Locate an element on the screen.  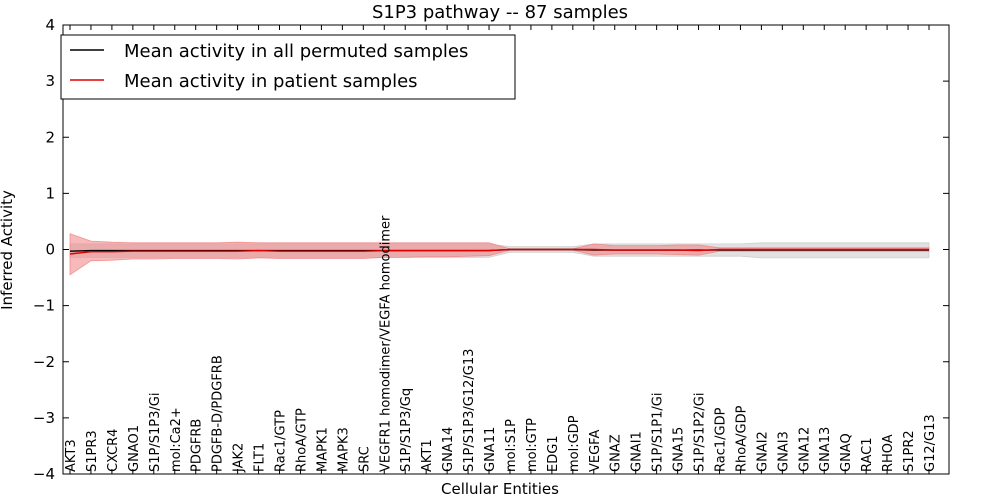
x-tick-label: S1P/S1P3/G12/G13 is located at coordinates (469, 410).